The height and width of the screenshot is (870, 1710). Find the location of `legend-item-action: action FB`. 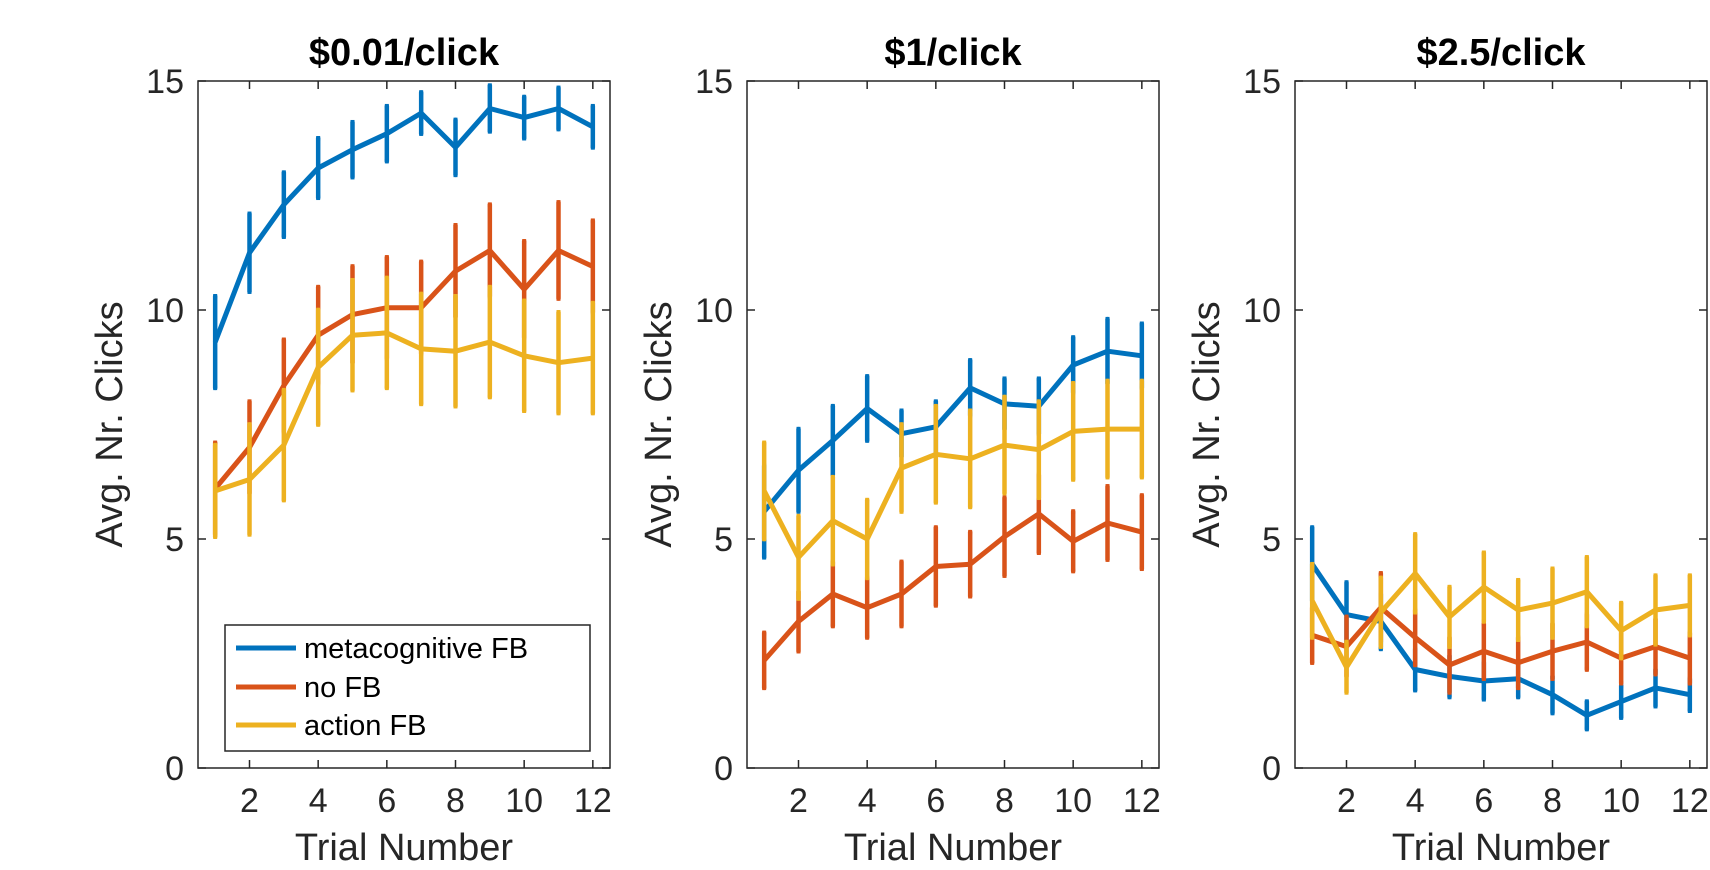

legend-item-action: action FB is located at coordinates (331, 726).